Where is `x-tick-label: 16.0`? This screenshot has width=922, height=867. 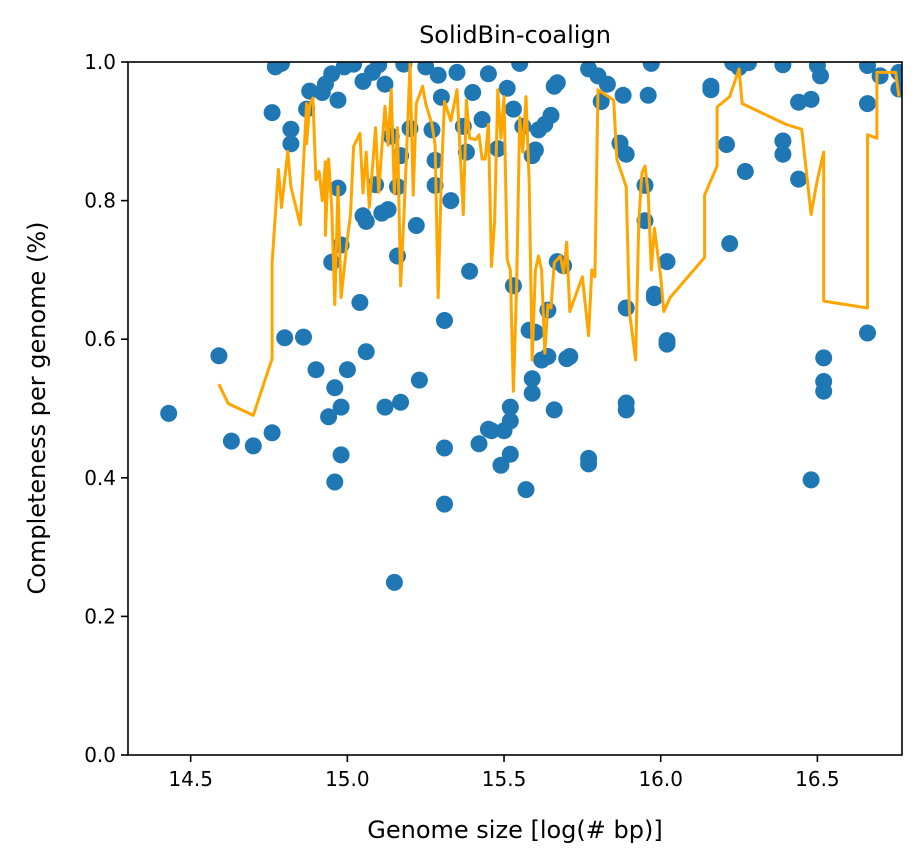
x-tick-label: 16.0 is located at coordinates (660, 779).